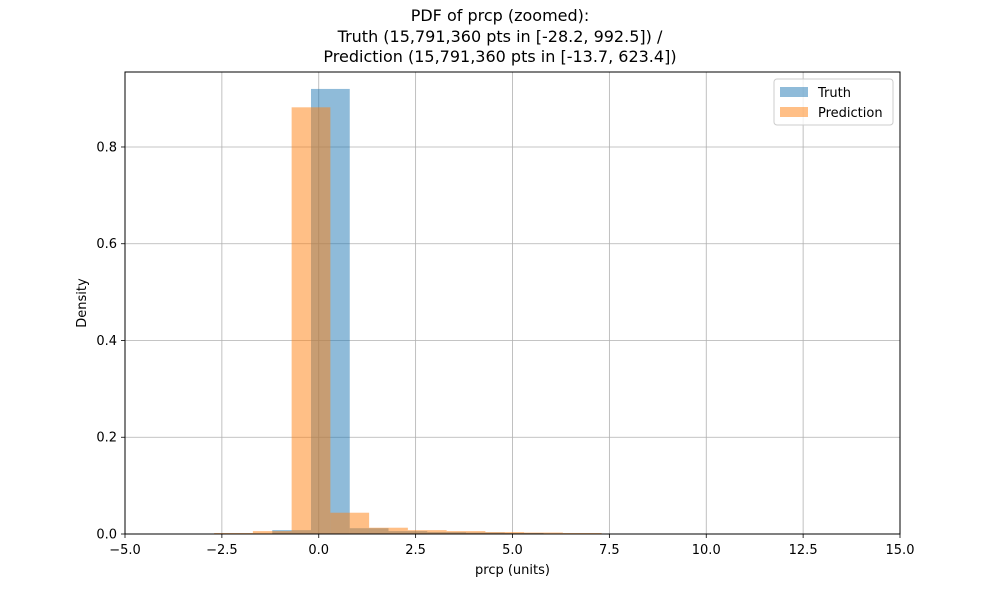 The image size is (1000, 600). What do you see at coordinates (609, 550) in the screenshot?
I see `x-tick-label: 7.5` at bounding box center [609, 550].